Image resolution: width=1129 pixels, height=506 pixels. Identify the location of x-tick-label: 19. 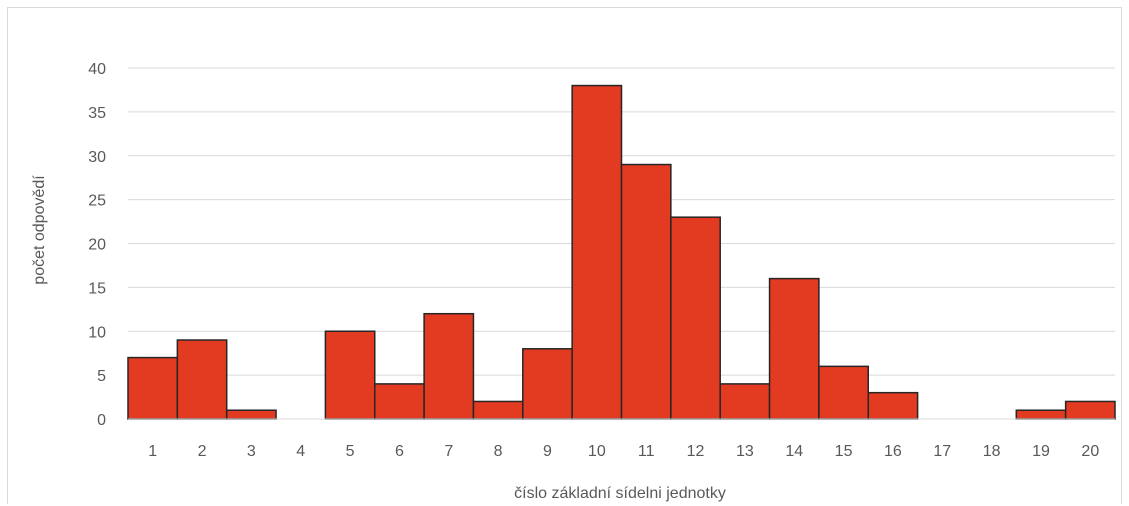
(1041, 451).